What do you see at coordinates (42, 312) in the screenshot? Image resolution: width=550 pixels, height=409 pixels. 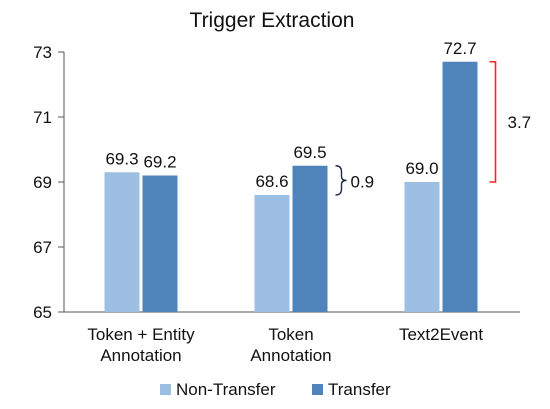 I see `y-tick-label: 65` at bounding box center [42, 312].